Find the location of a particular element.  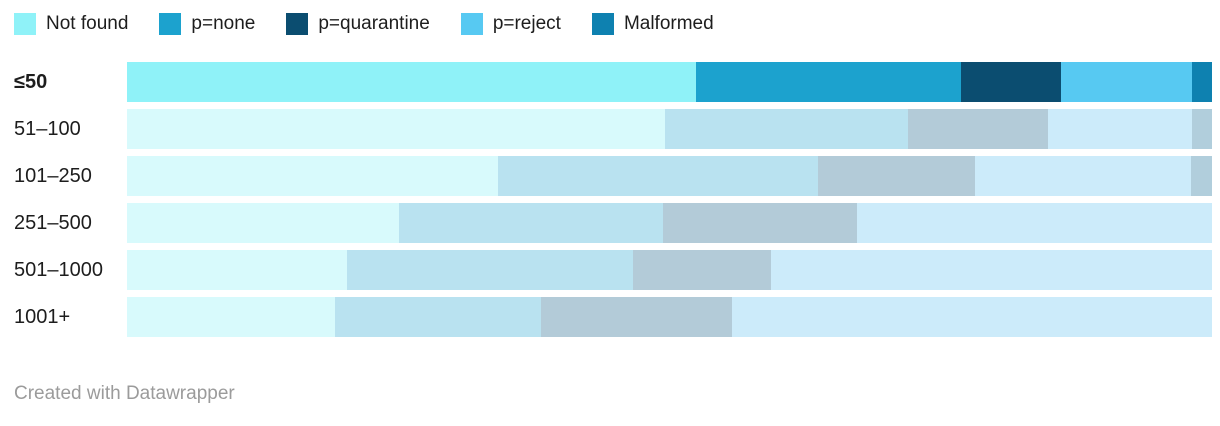

legend-item-p-none: p=none is located at coordinates (207, 24).